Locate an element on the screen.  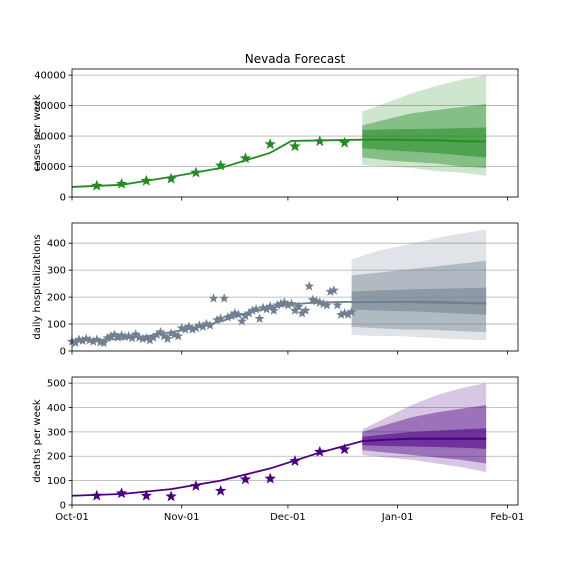
y-tick-label: 300 is located at coordinates (56, 271).